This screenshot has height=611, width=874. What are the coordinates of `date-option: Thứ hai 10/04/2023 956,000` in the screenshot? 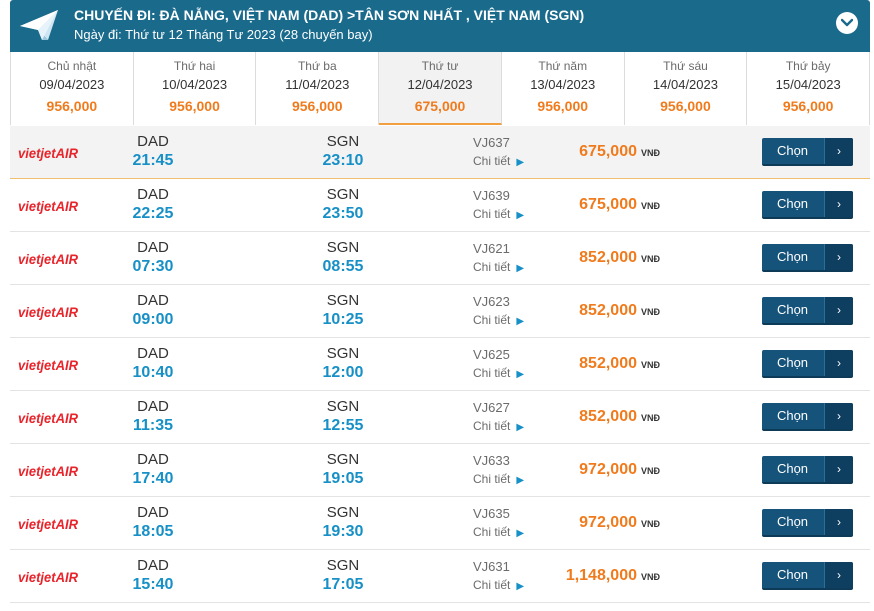 It's located at (195, 88).